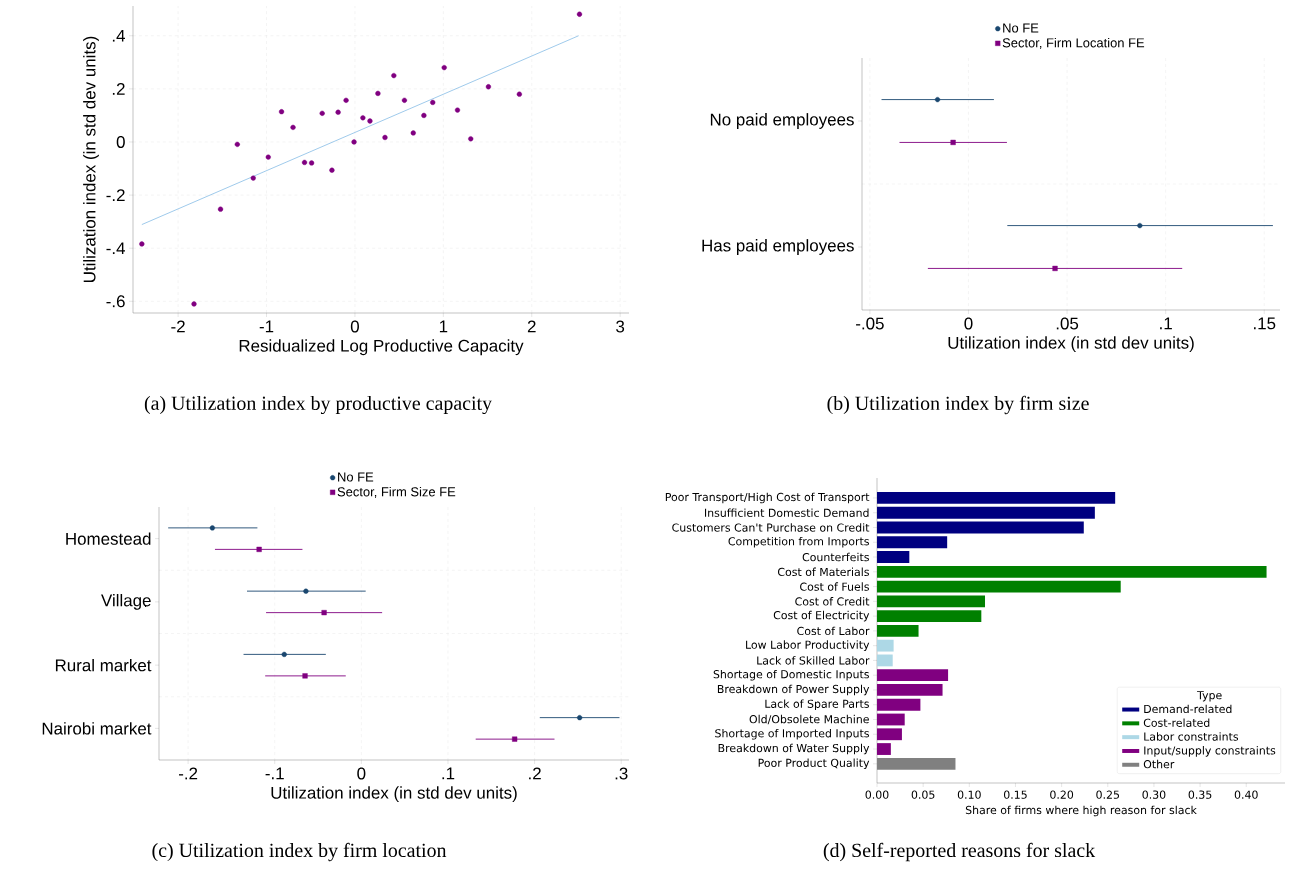  I want to click on x-tick-label: 0.00, so click(877, 794).